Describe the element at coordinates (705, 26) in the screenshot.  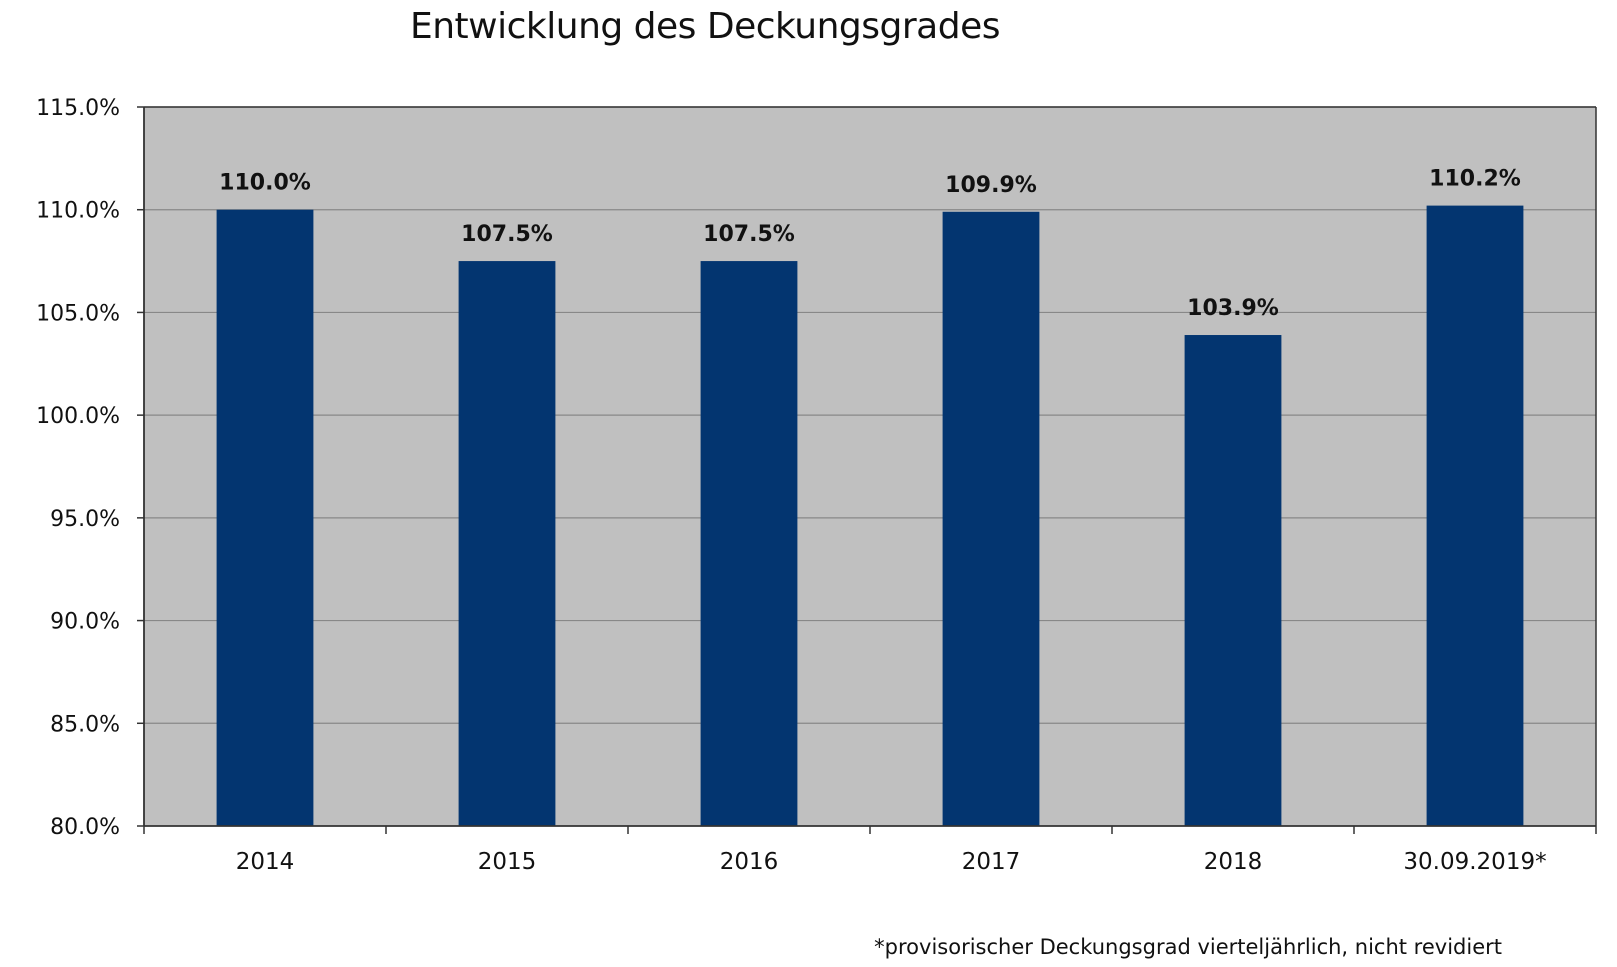
I see `chart-title: Entwicklung des Deckungsgrades` at that location.